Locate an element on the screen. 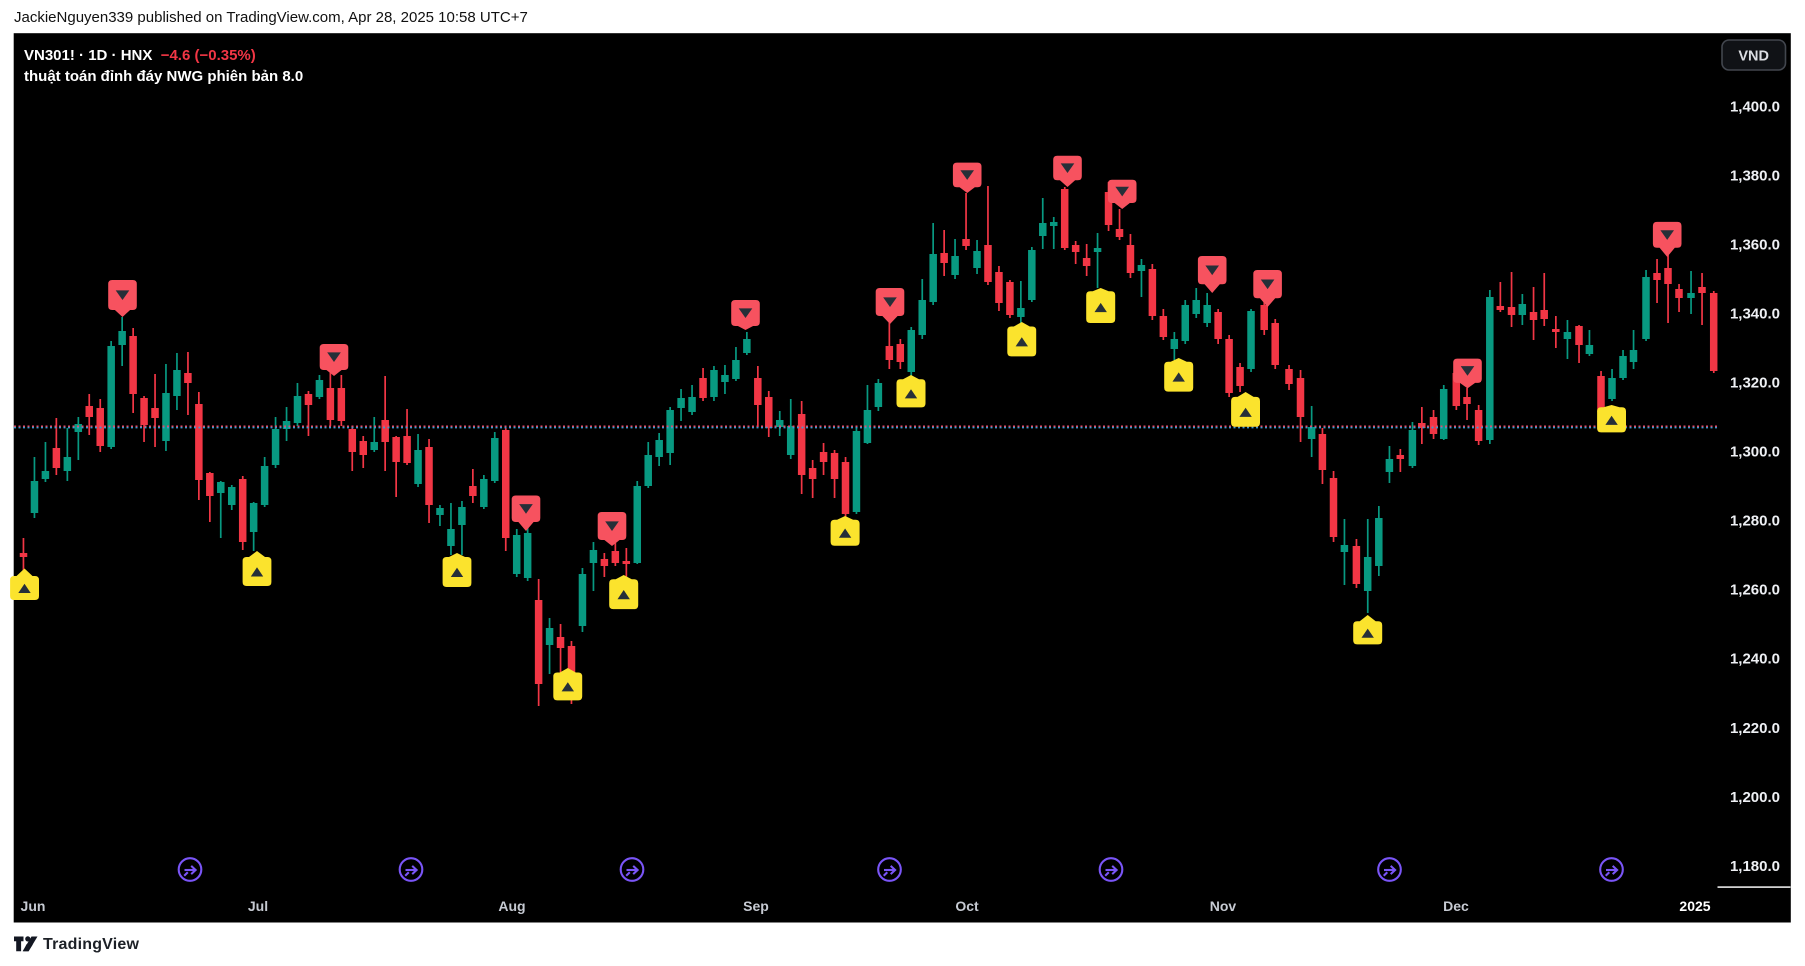 The height and width of the screenshot is (966, 1805). svg-text: 1,280.0 is located at coordinates (1755, 521).